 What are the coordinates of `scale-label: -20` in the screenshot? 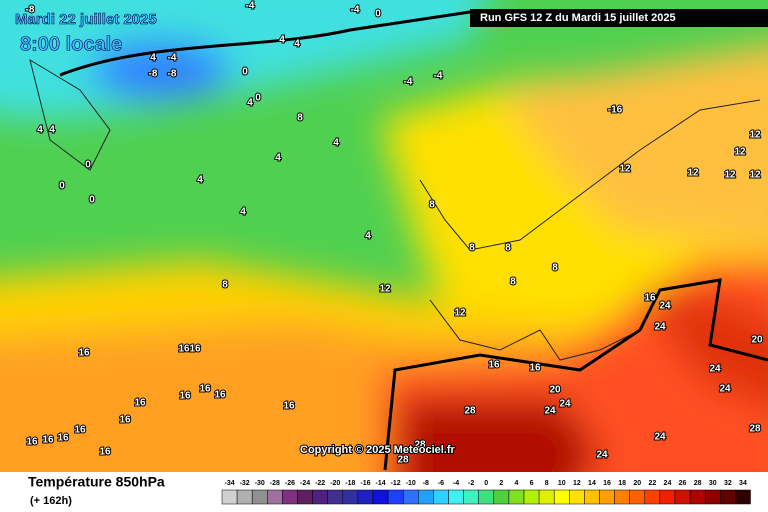 It's located at (335, 483).